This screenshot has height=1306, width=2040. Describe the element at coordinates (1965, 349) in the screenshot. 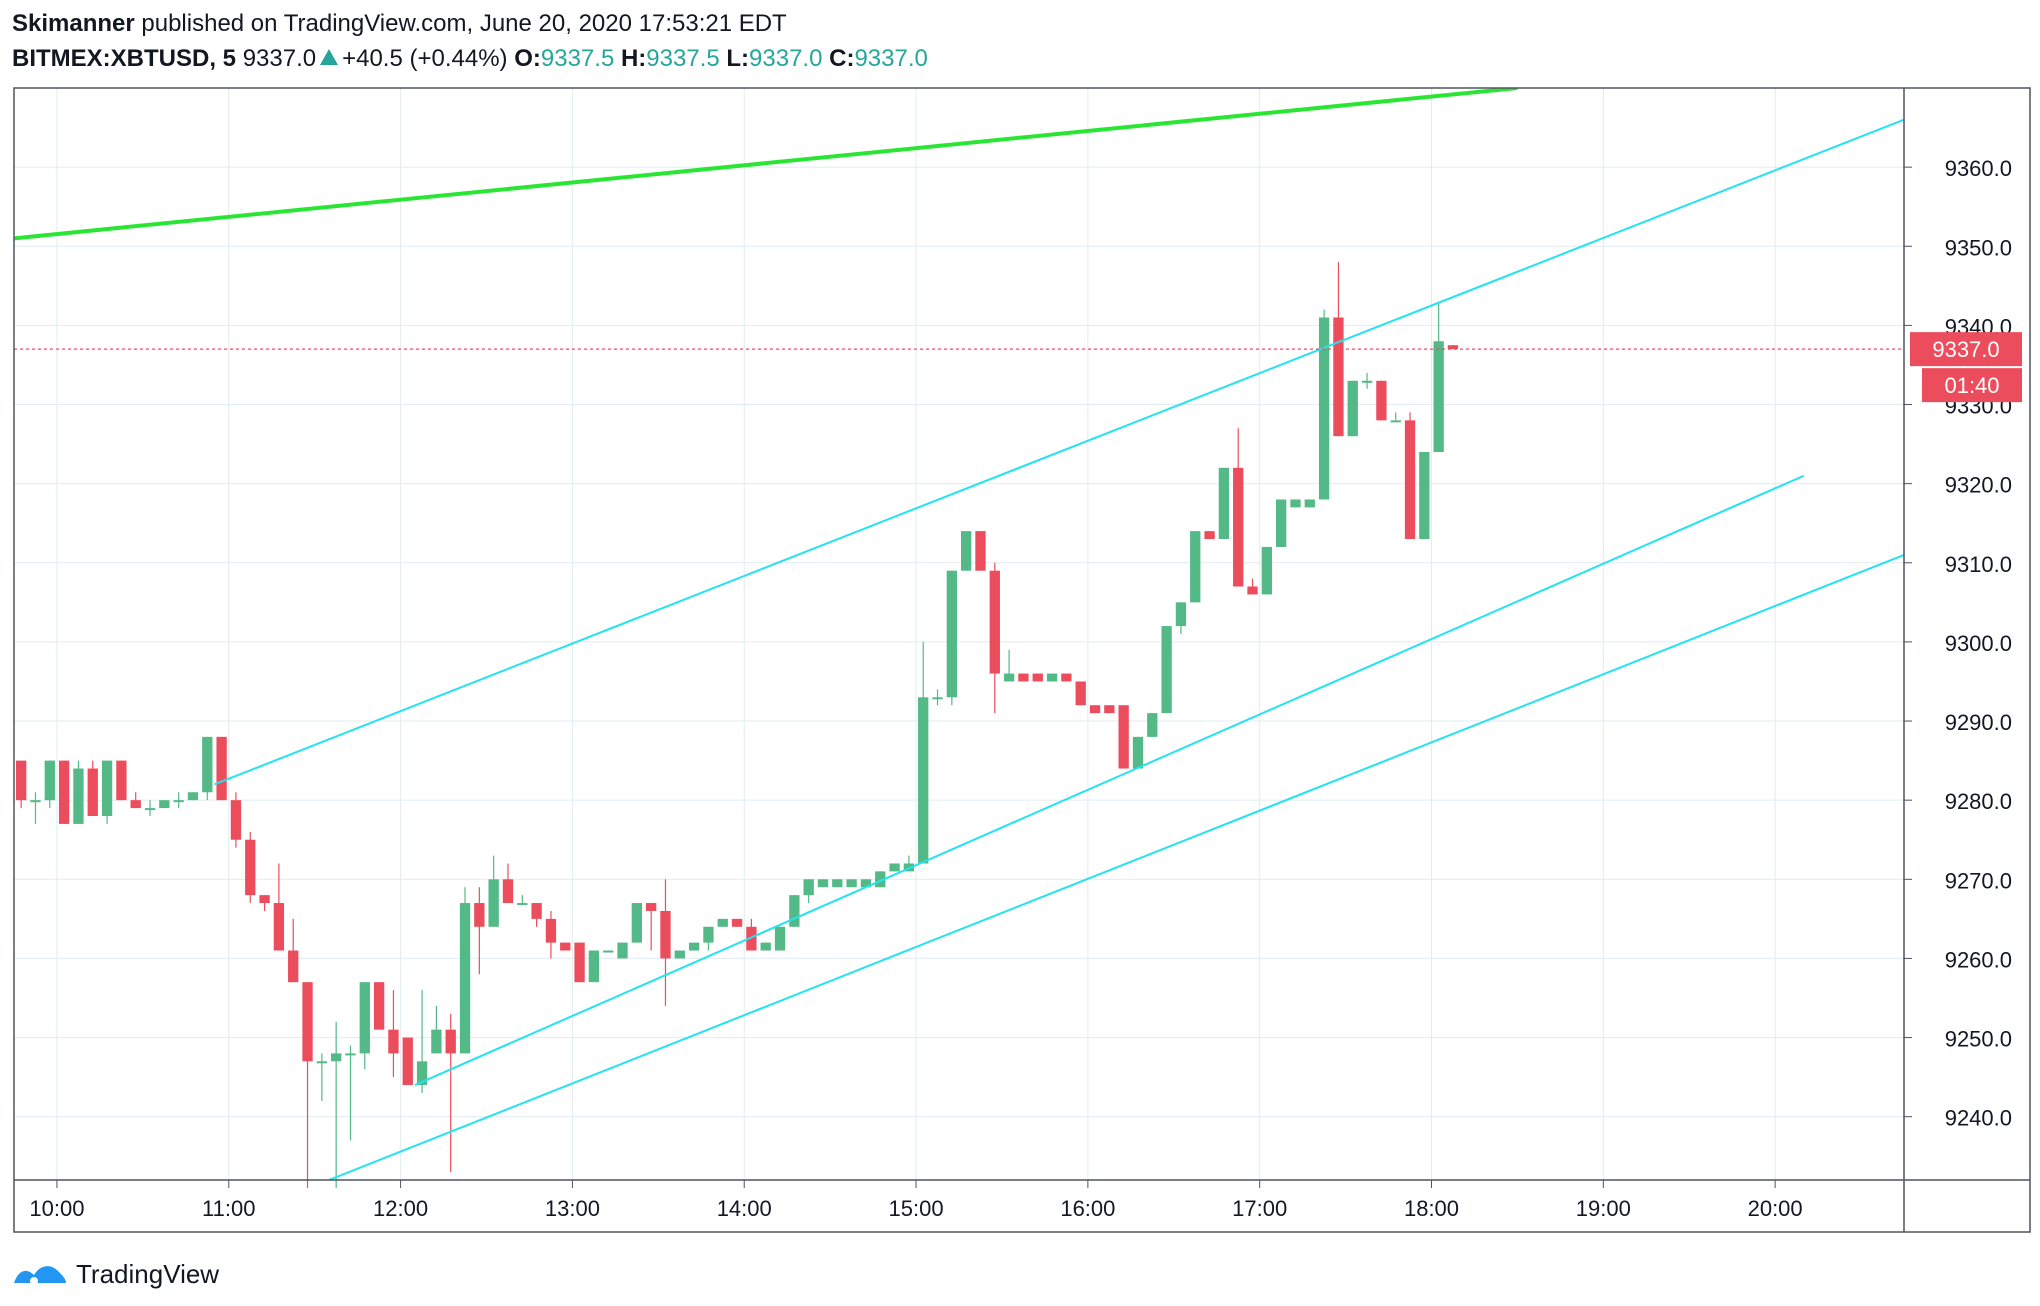

I see `last-price-badge-label: 9337.0` at that location.